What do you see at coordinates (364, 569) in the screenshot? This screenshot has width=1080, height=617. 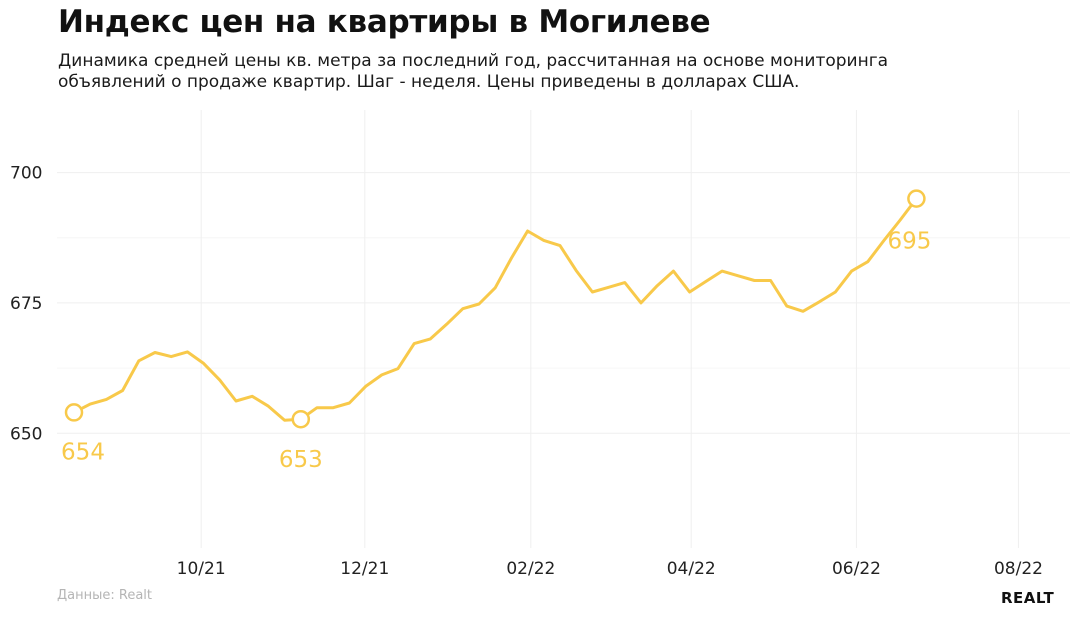 I see `x-tick-label: 12/21` at bounding box center [364, 569].